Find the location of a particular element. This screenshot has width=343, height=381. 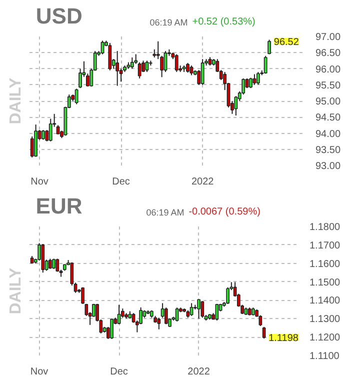

y-tick-label: 97.00 is located at coordinates (328, 37).